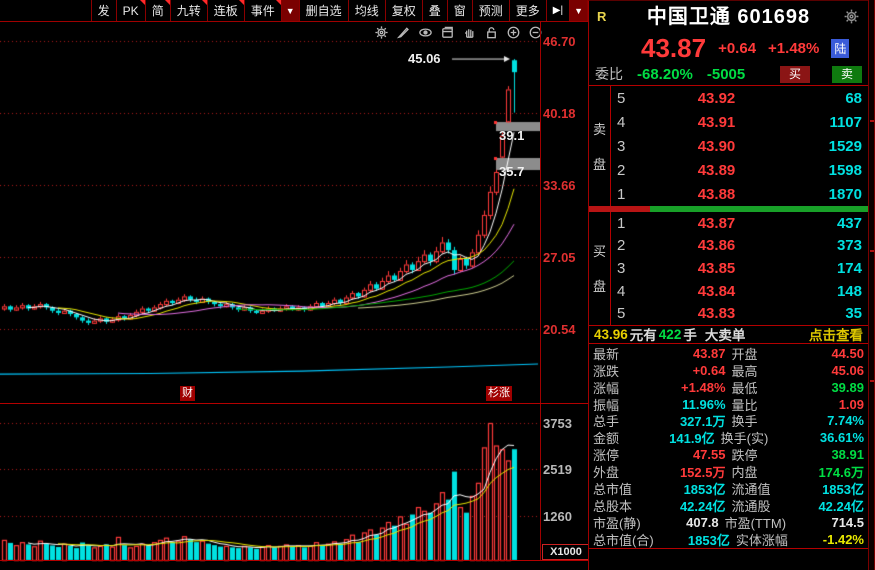 The image size is (875, 570). What do you see at coordinates (849, 291) in the screenshot?
I see `order-volume: 148` at bounding box center [849, 291].